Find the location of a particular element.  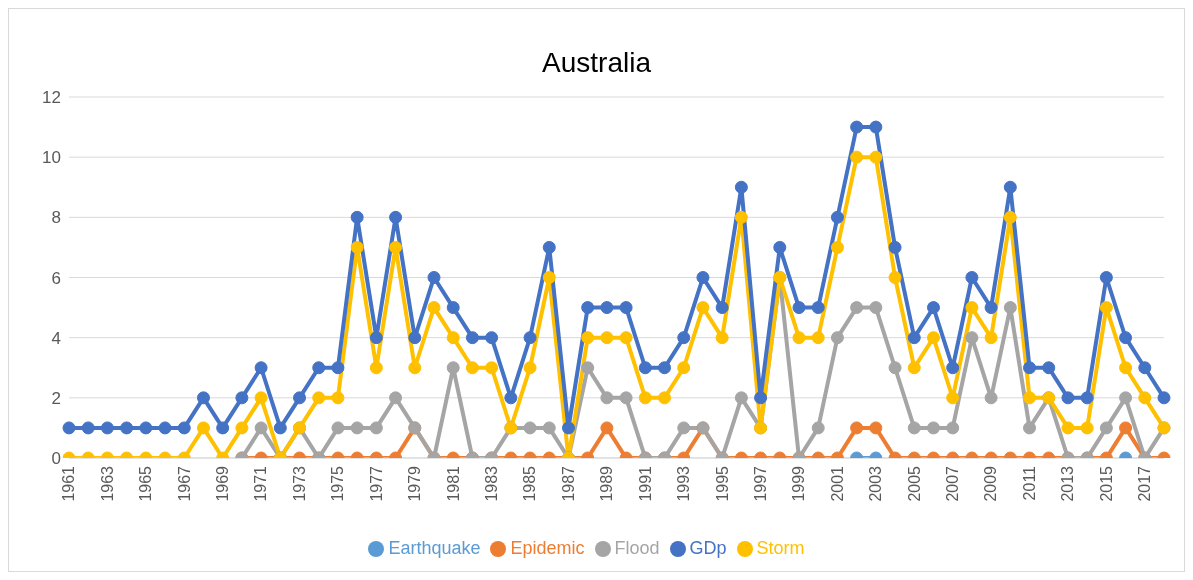

x-tick-label: 2003 is located at coordinates (876, 483).